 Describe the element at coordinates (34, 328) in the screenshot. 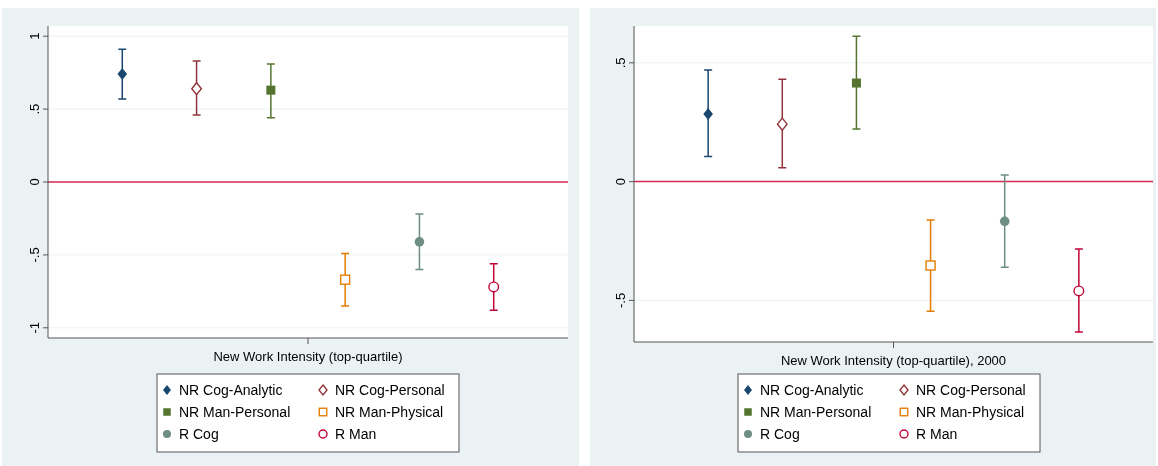

I see `y-tick-label: -1` at that location.